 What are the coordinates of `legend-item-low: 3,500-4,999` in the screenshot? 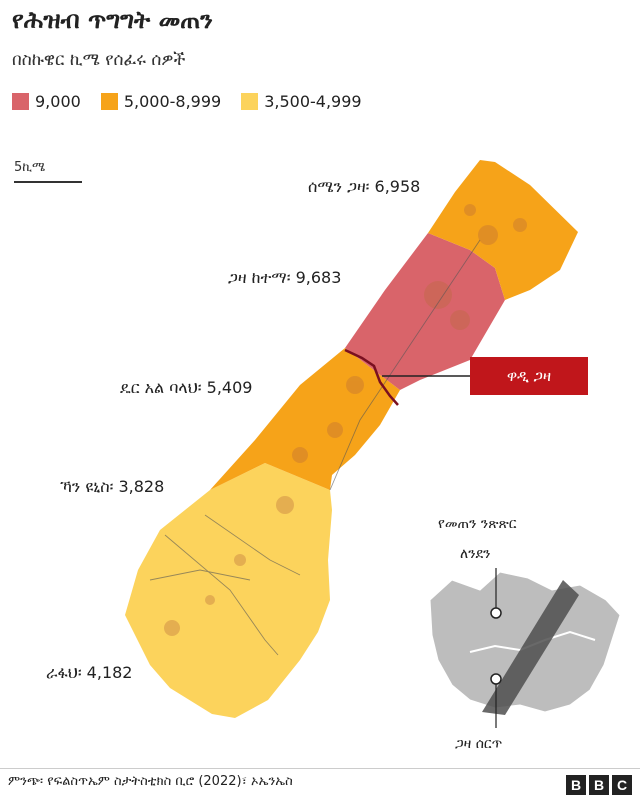 It's located at (301, 101).